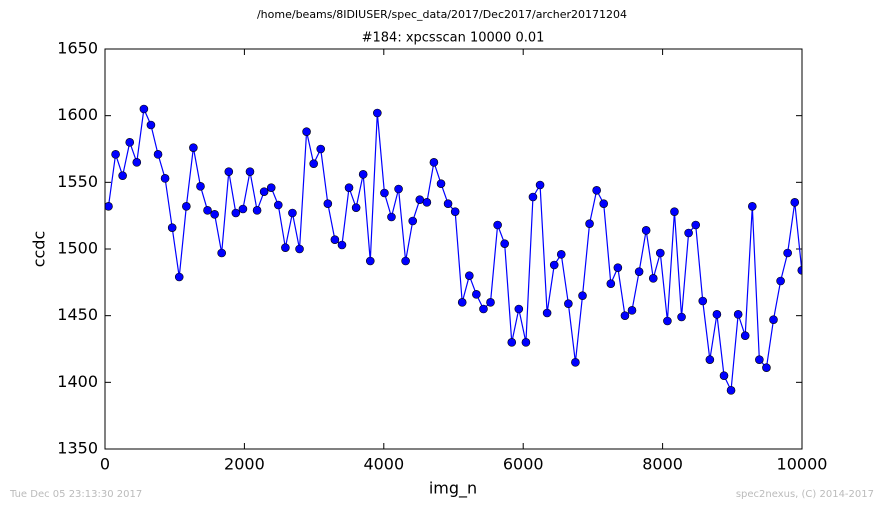 Image resolution: width=884 pixels, height=509 pixels. Describe the element at coordinates (105, 464) in the screenshot. I see `x-tick-label: 0` at that location.